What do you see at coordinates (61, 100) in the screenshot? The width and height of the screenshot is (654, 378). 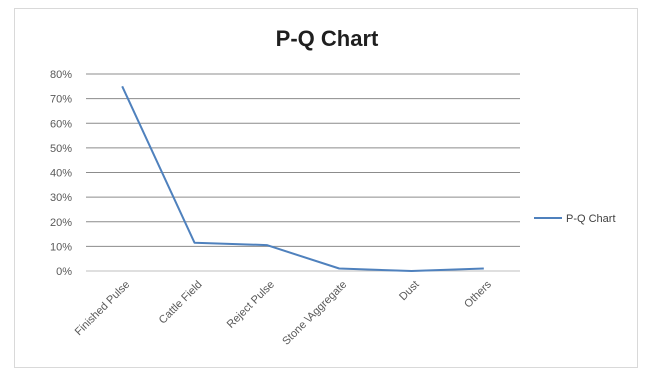 I see `y-tick-label: 70%` at bounding box center [61, 100].